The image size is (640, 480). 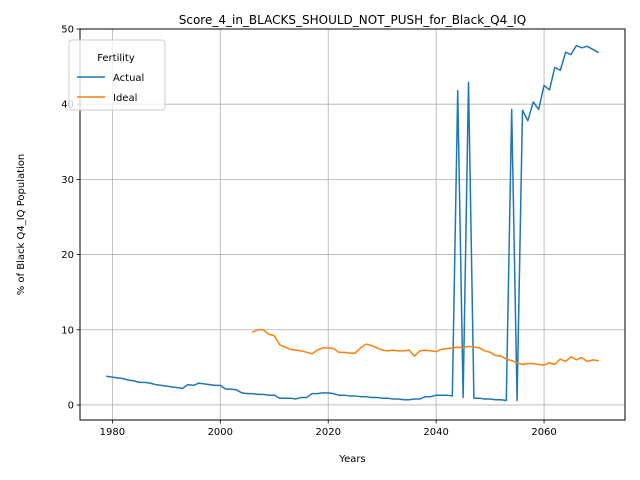 What do you see at coordinates (125, 98) in the screenshot?
I see `legend-label-ideal: Ideal` at bounding box center [125, 98].